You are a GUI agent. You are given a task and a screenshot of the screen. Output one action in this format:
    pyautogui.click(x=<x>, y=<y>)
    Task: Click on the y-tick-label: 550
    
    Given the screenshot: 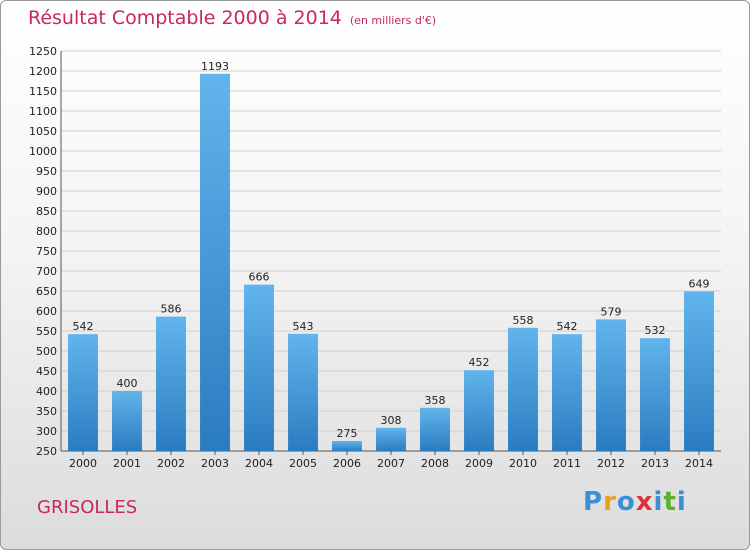 What is the action you would take?
    pyautogui.click(x=46, y=331)
    